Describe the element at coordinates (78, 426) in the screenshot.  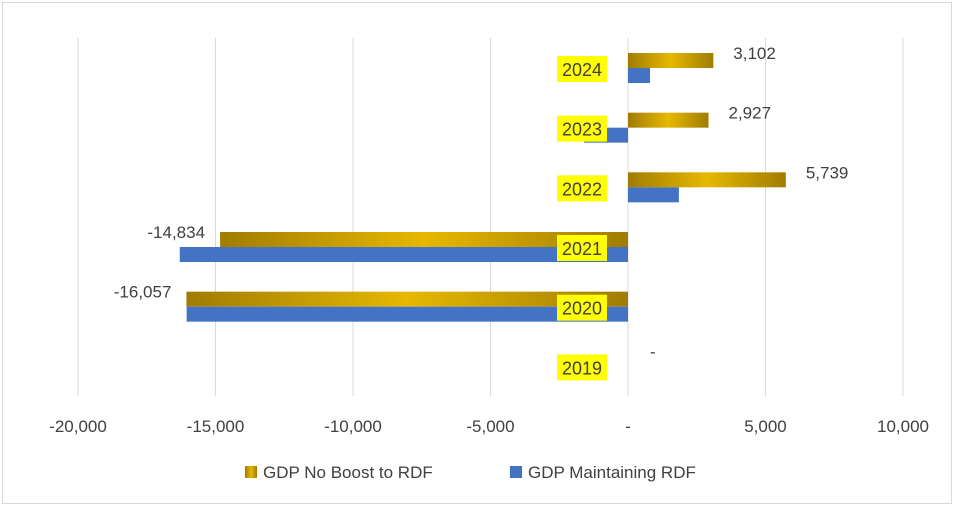
I see `x-tick-label: -20,000` at that location.